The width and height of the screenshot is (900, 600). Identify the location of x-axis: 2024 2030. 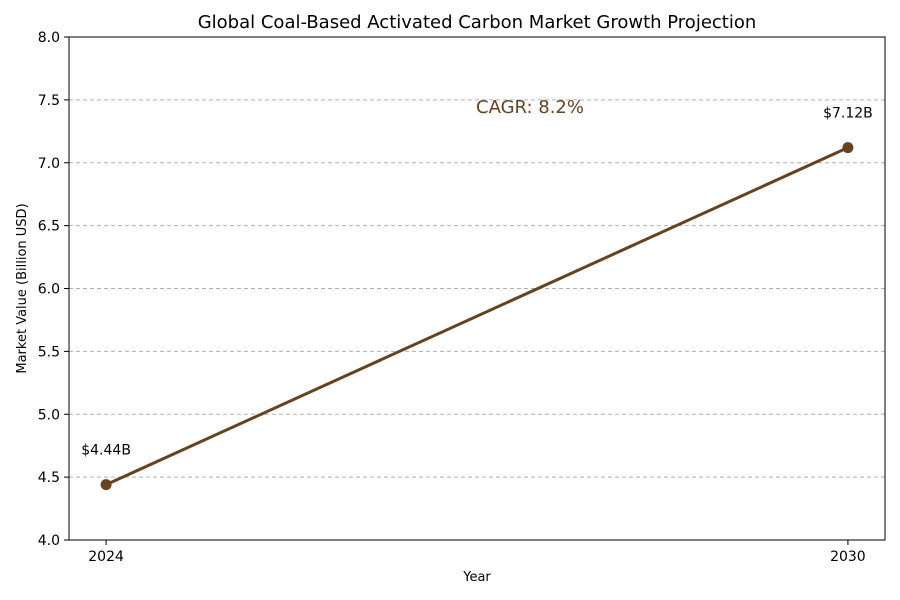
(477, 552).